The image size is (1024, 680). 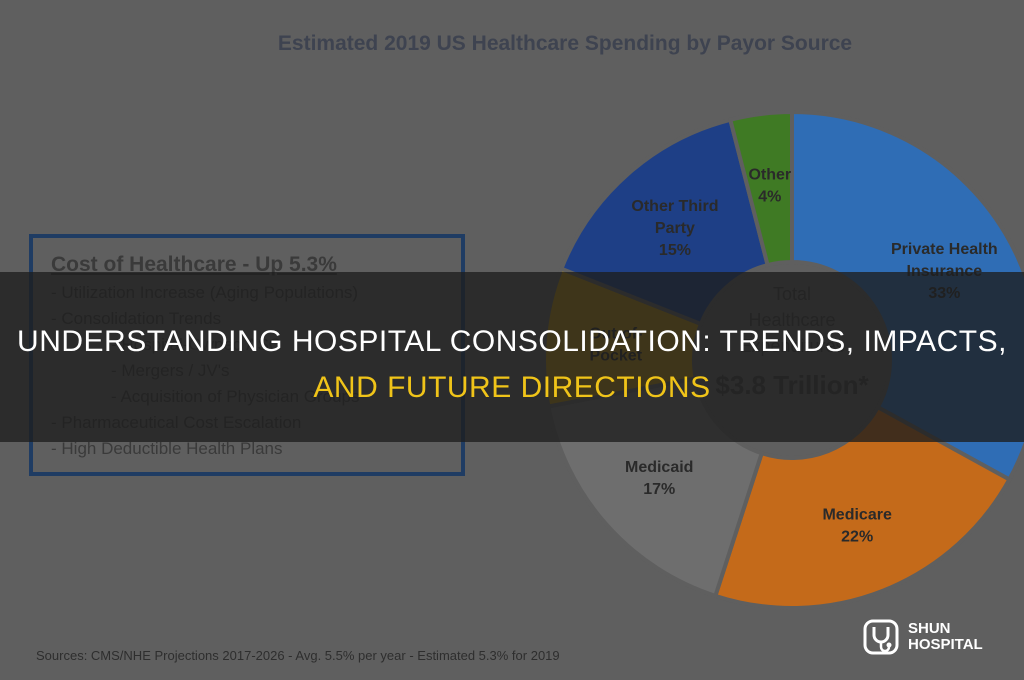 I want to click on pie-slice-other, so click(x=760, y=188).